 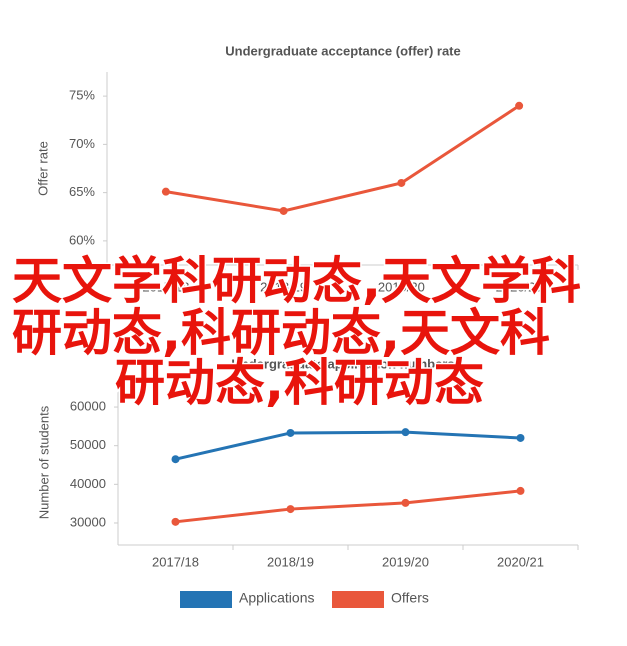 I want to click on y-tick-label: 50000, so click(x=88, y=444).